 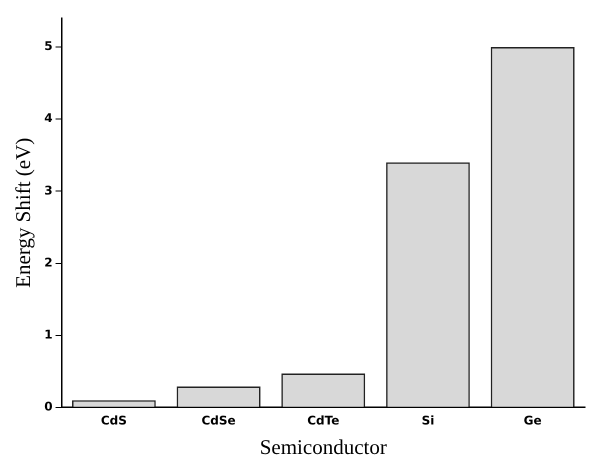 I want to click on y-axis-title: Energy Shift (eV), so click(x=23, y=213).